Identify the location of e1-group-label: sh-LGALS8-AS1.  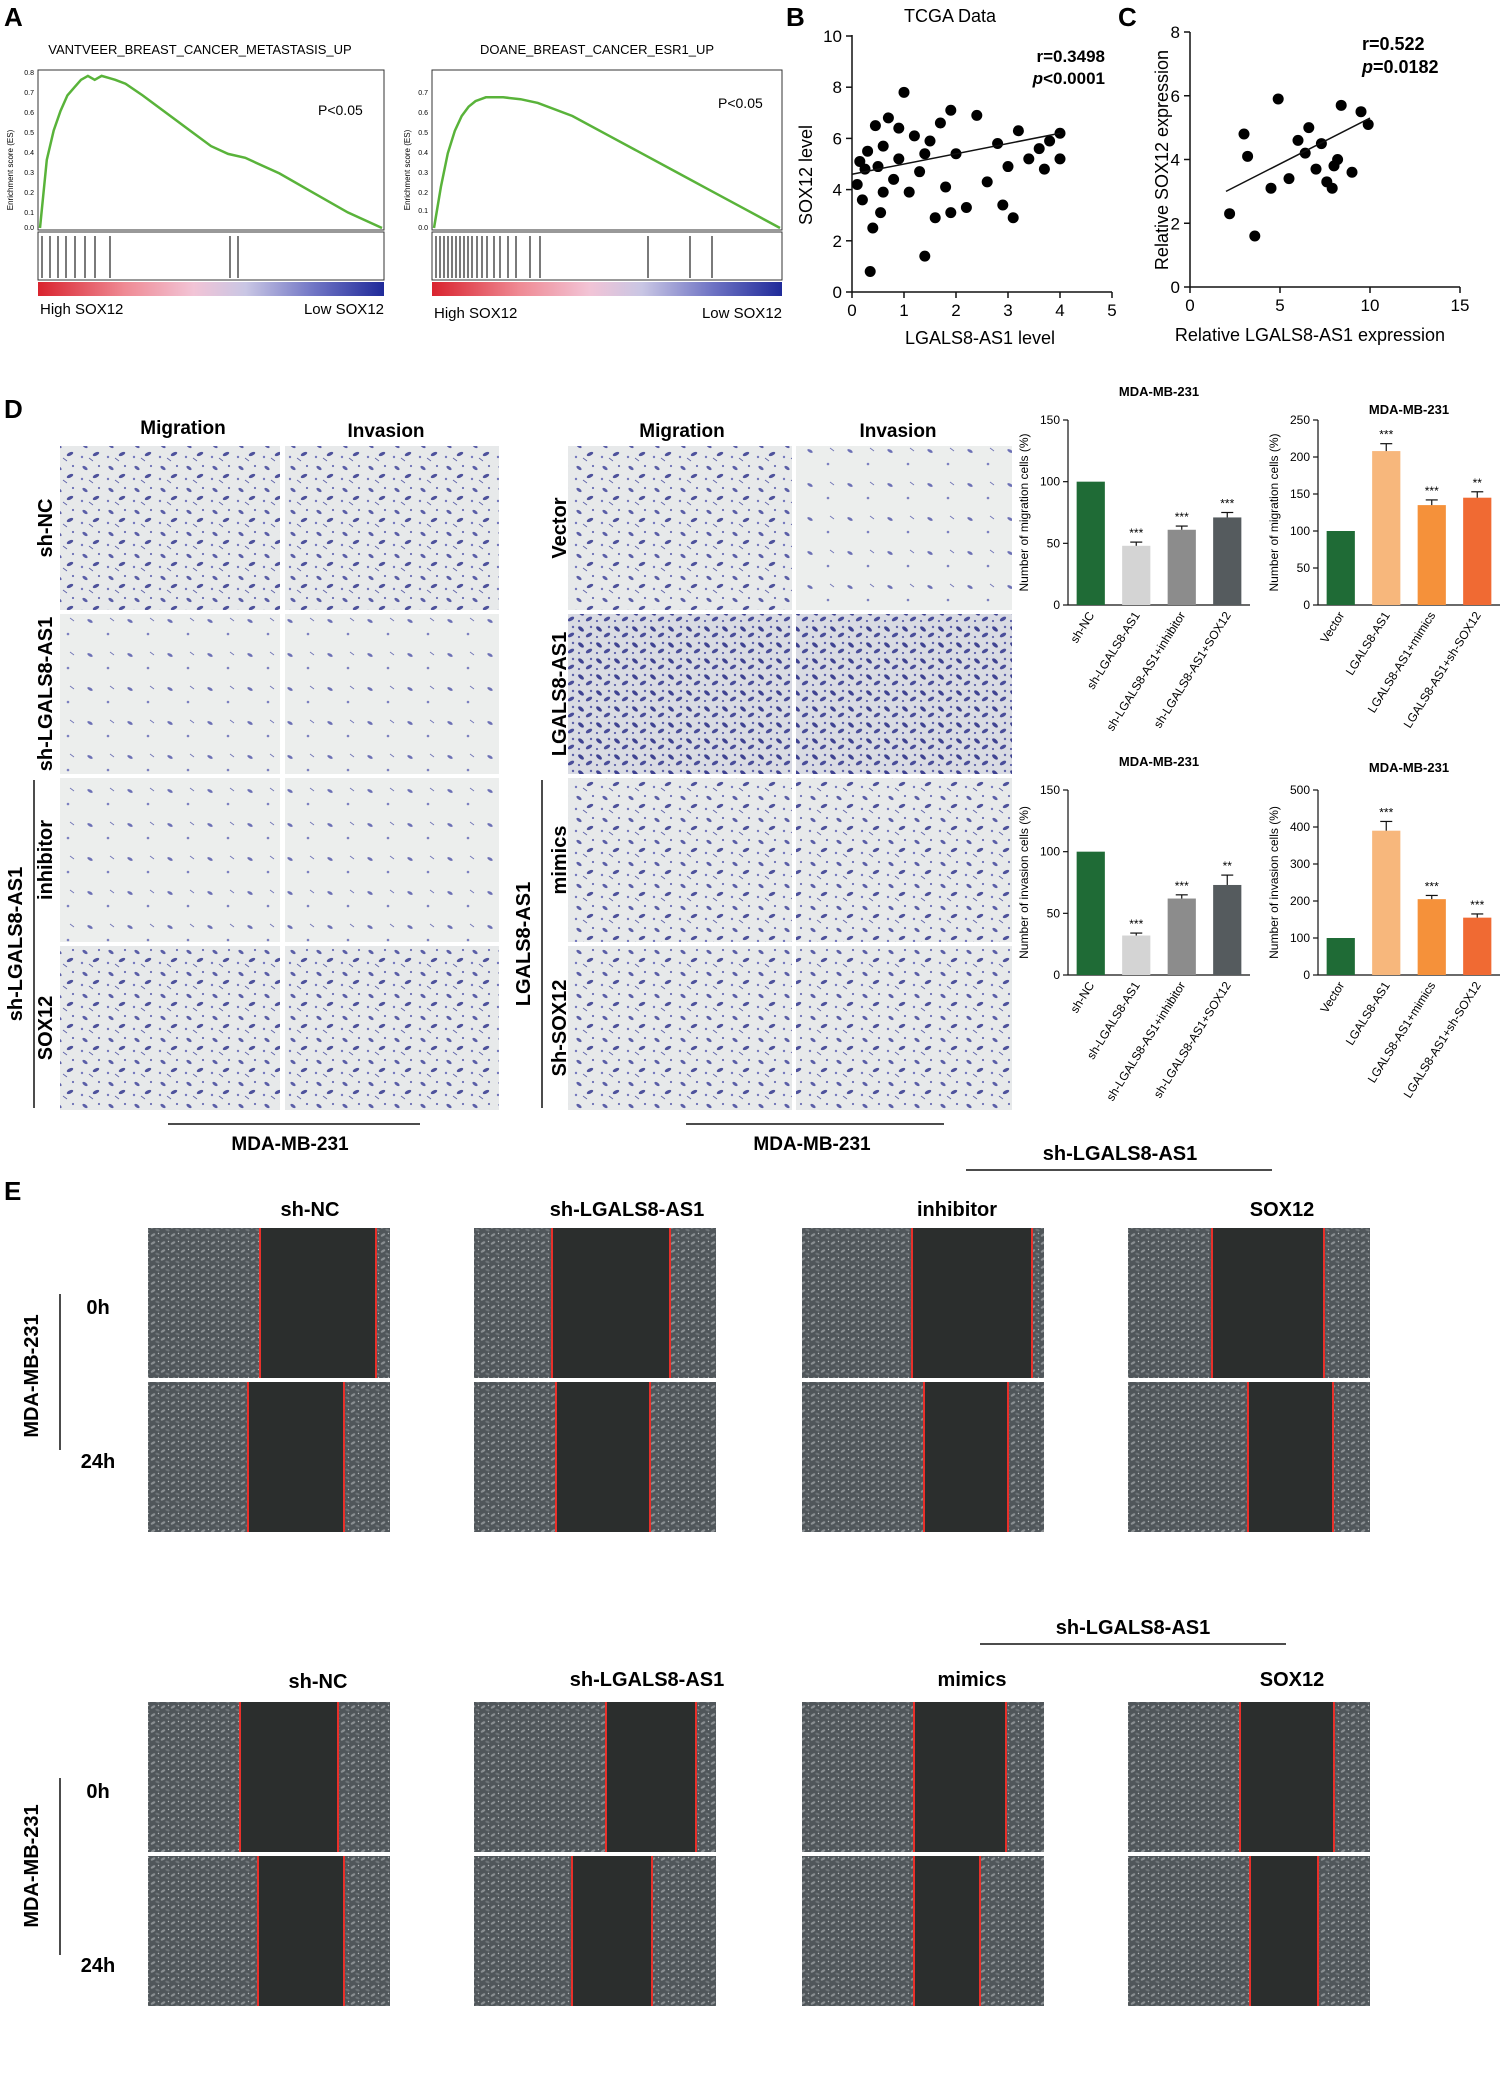
(1120, 1154).